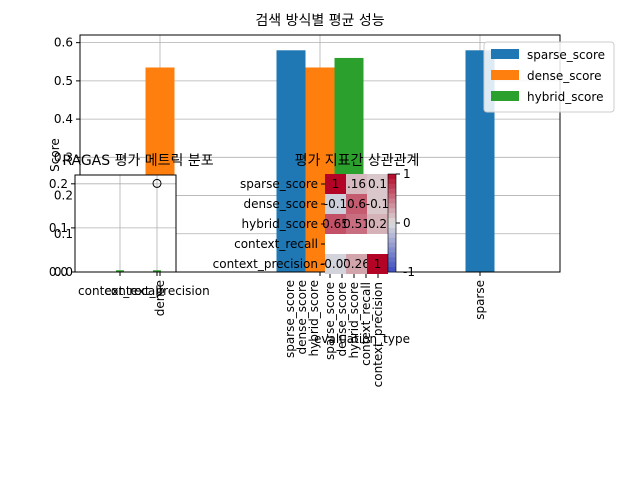 This screenshot has height=480, width=640. I want to click on main-y-label: Score, so click(55, 155).